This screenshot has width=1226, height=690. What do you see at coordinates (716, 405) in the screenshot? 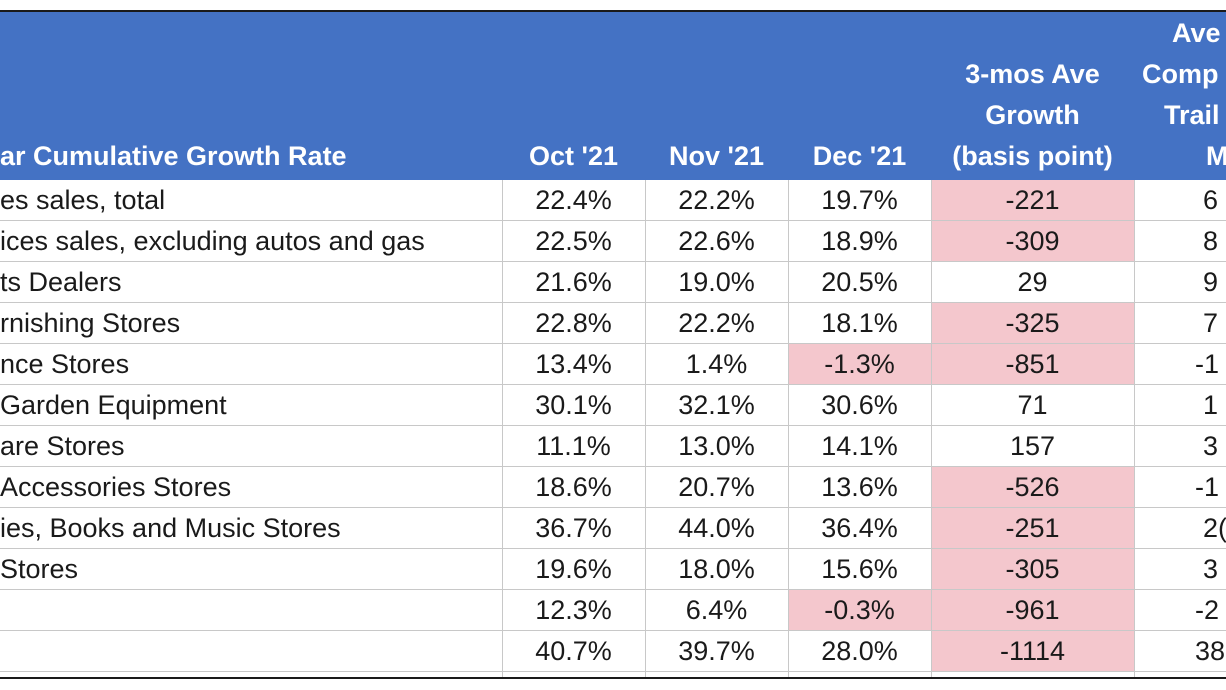
I see `cell-nov: 32.1%` at bounding box center [716, 405].